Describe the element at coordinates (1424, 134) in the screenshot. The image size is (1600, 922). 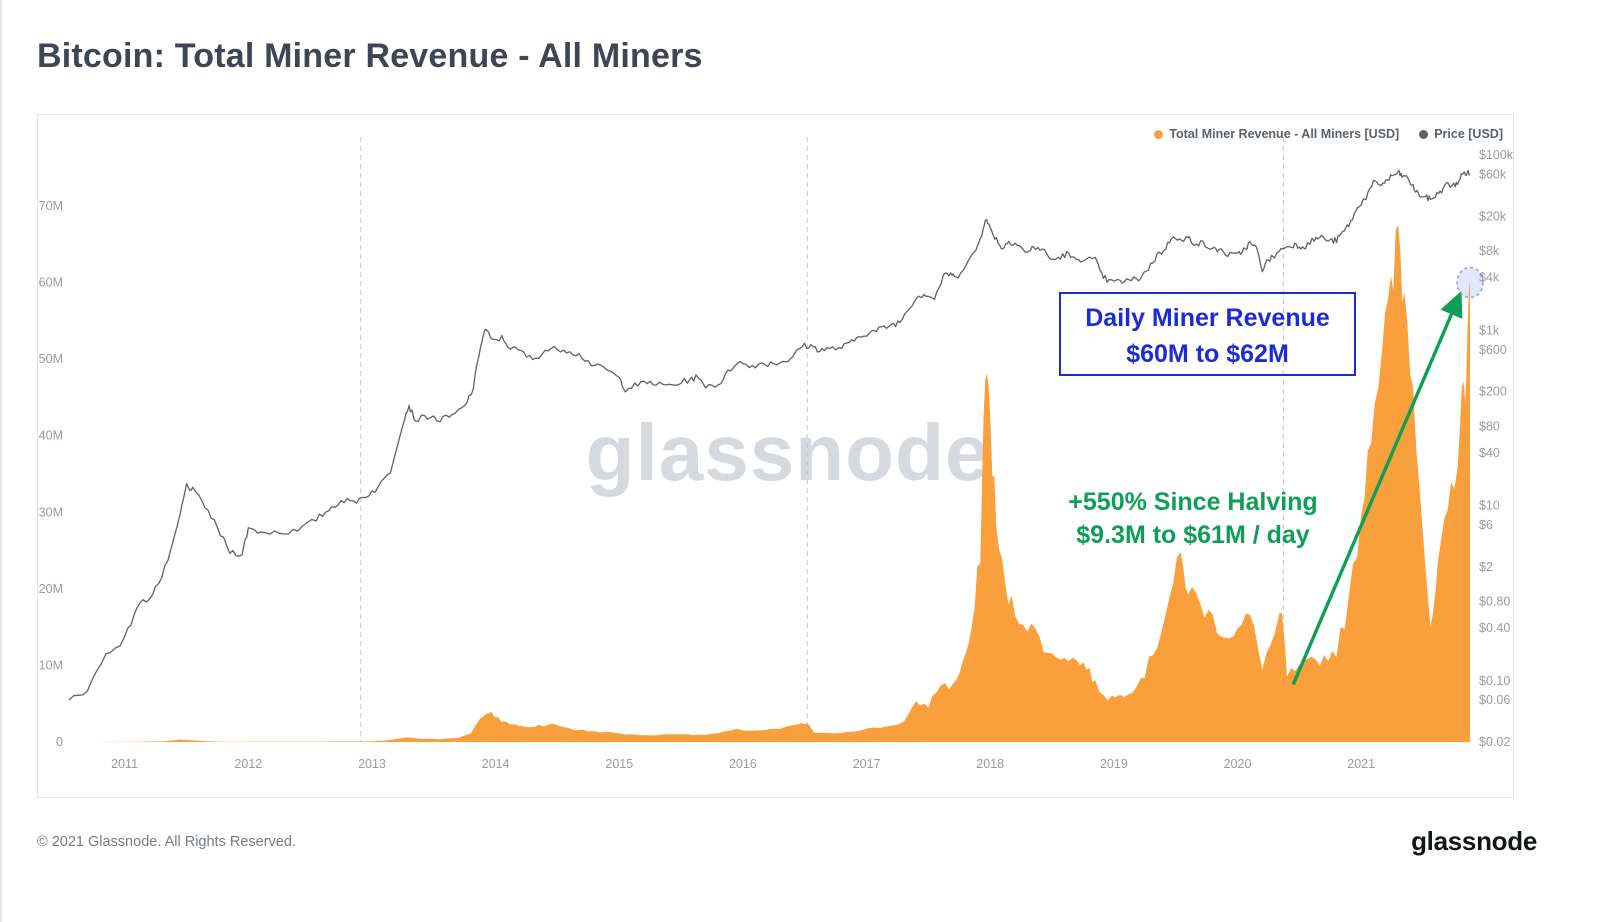
I see `price-legend-dot-icon` at that location.